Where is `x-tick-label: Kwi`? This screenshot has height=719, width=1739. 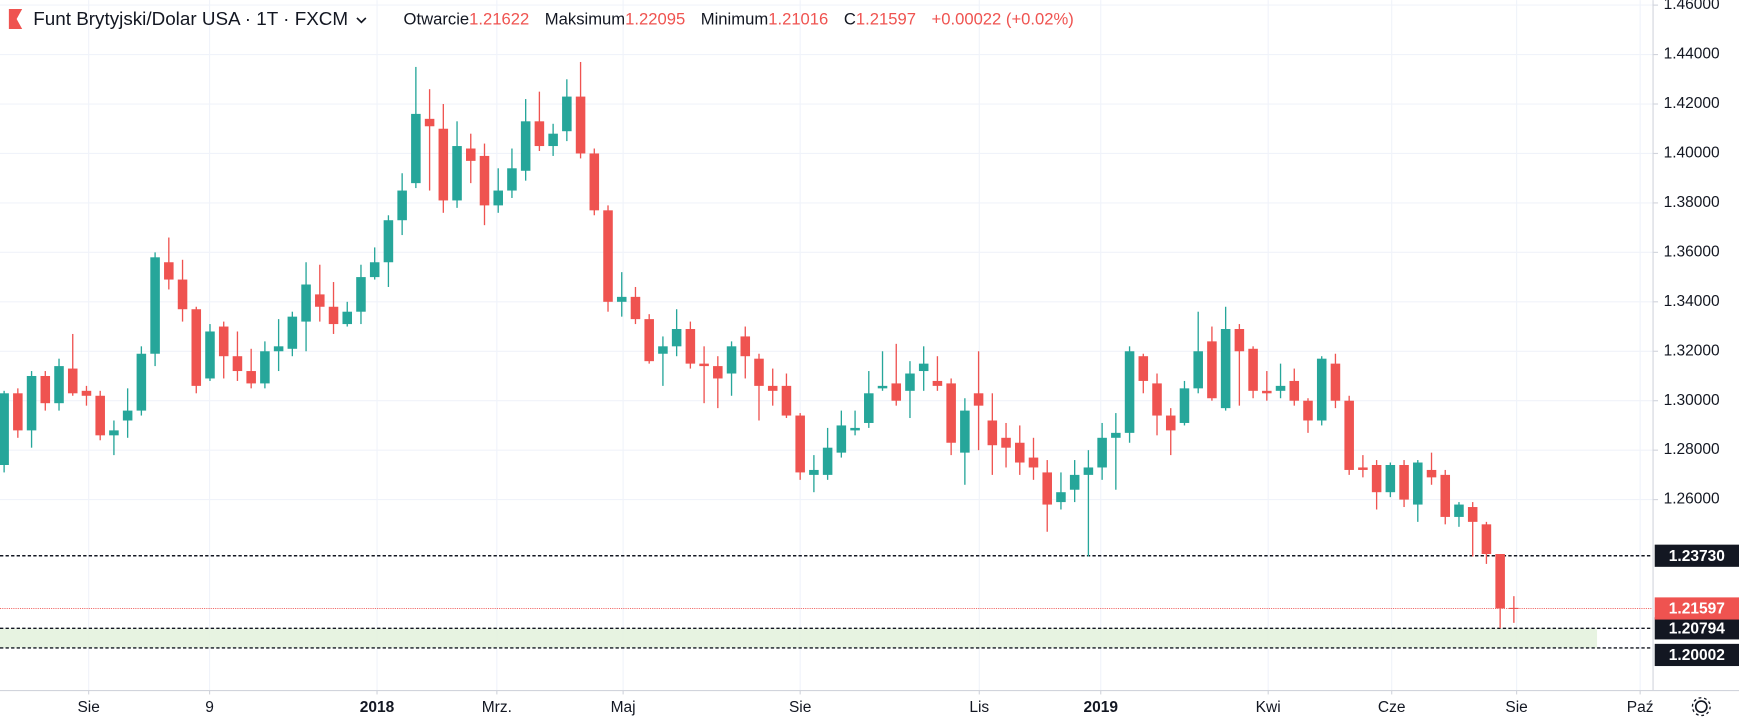 x-tick-label: Kwi is located at coordinates (1268, 707).